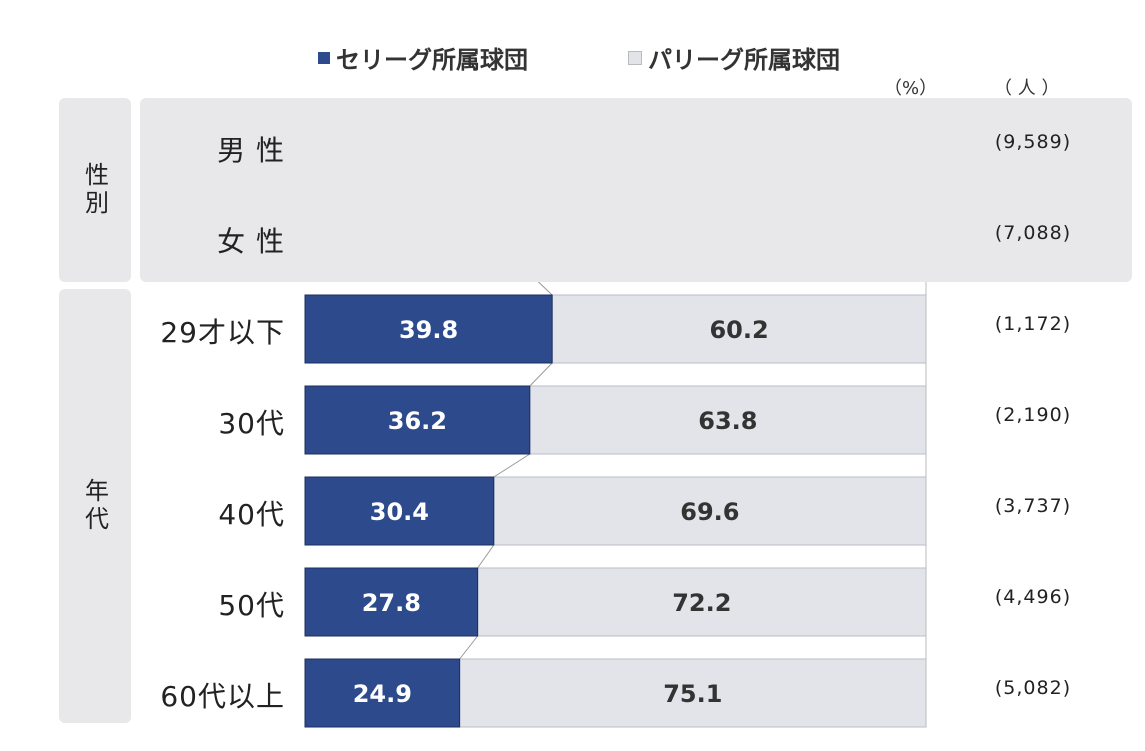  What do you see at coordinates (251, 605) in the screenshot?
I see `row-label: 50代` at bounding box center [251, 605].